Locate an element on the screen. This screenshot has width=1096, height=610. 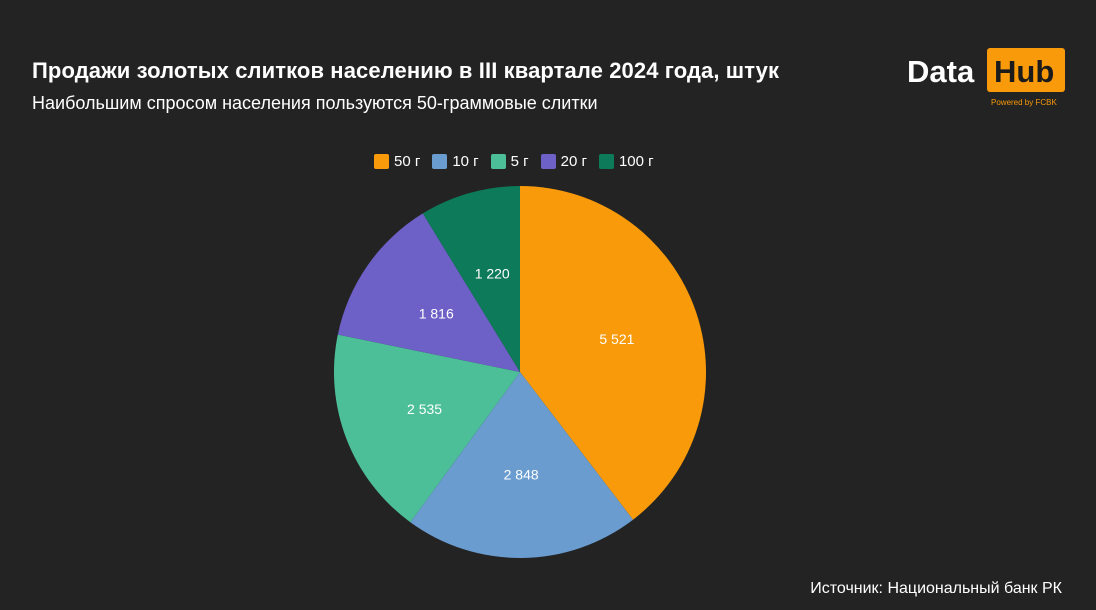
logo-box: Hub is located at coordinates (1026, 70).